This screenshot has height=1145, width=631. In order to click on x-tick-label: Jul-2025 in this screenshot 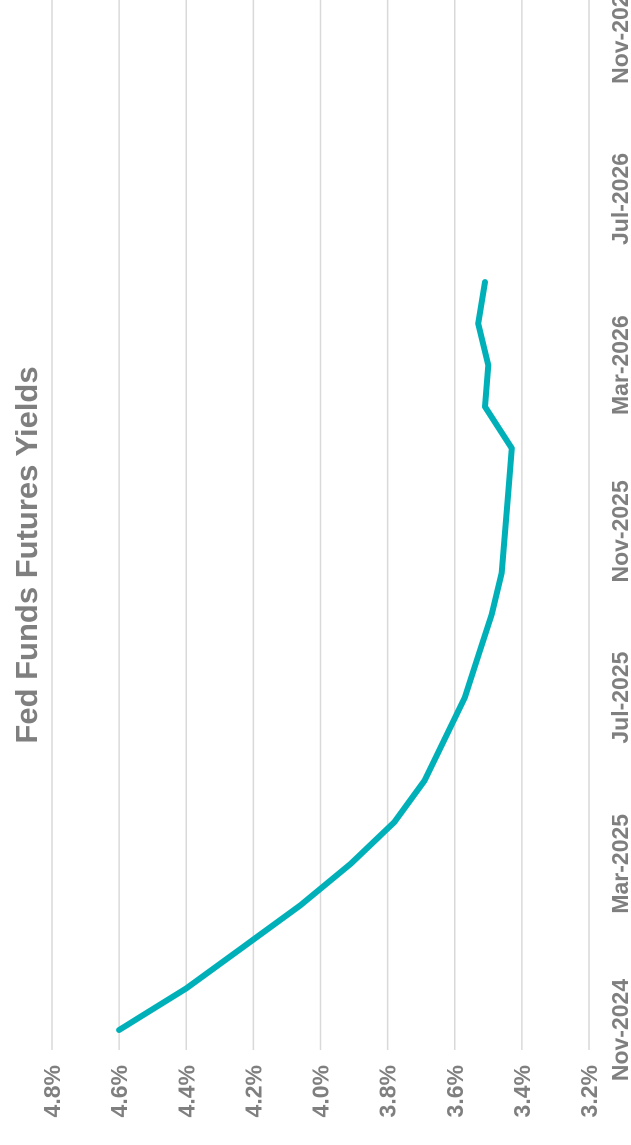, I will do `click(619, 697)`.